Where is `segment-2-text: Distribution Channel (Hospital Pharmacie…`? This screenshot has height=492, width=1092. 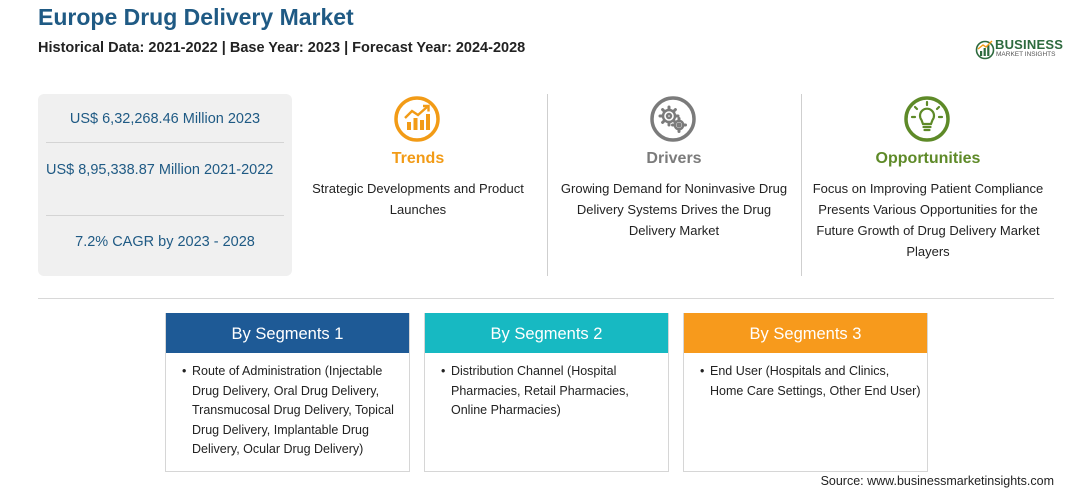 segment-2-text: Distribution Channel (Hospital Pharmacie… is located at coordinates (540, 390).